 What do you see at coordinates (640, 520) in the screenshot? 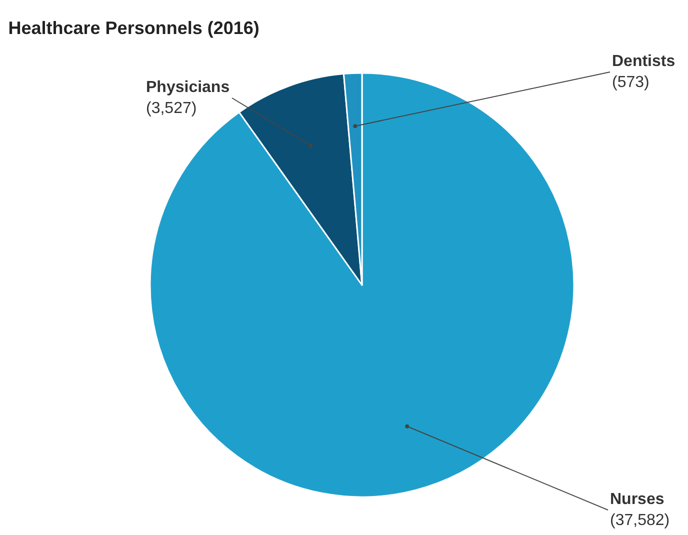
I see `data-label: (37,582)` at bounding box center [640, 520].